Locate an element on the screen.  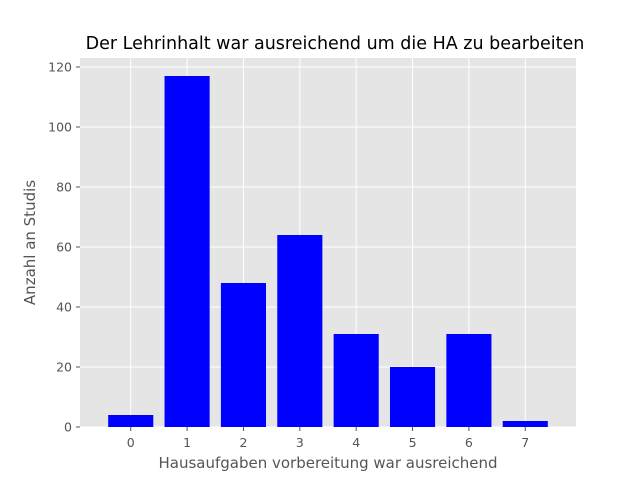
y-tick-label: 0 is located at coordinates (68, 427).